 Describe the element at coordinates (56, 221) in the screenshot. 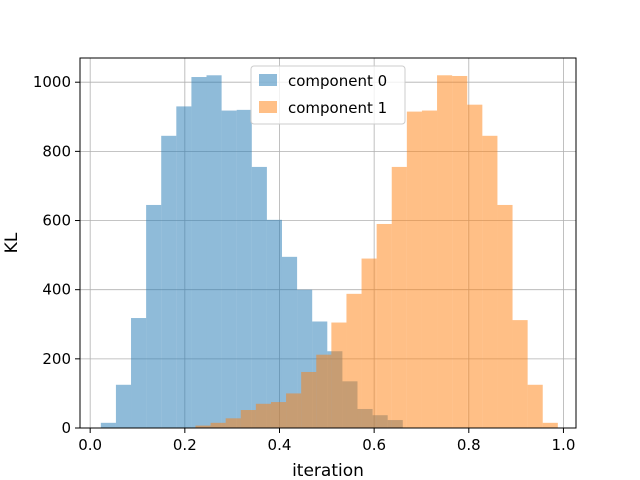

I see `y-tick-label-3: 600` at that location.